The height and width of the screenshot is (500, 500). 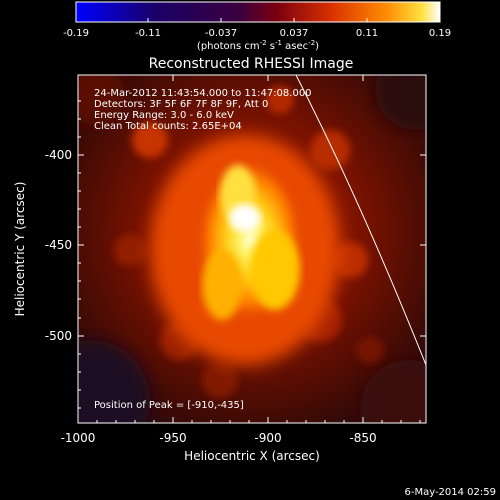 What do you see at coordinates (221, 33) in the screenshot?
I see `colorbar-tick-3: -0.037` at bounding box center [221, 33].